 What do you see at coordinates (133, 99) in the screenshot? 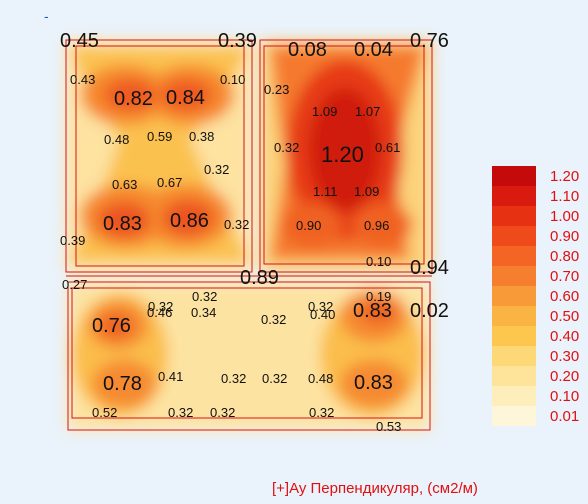
I see `value-label: 0.82` at bounding box center [133, 99].